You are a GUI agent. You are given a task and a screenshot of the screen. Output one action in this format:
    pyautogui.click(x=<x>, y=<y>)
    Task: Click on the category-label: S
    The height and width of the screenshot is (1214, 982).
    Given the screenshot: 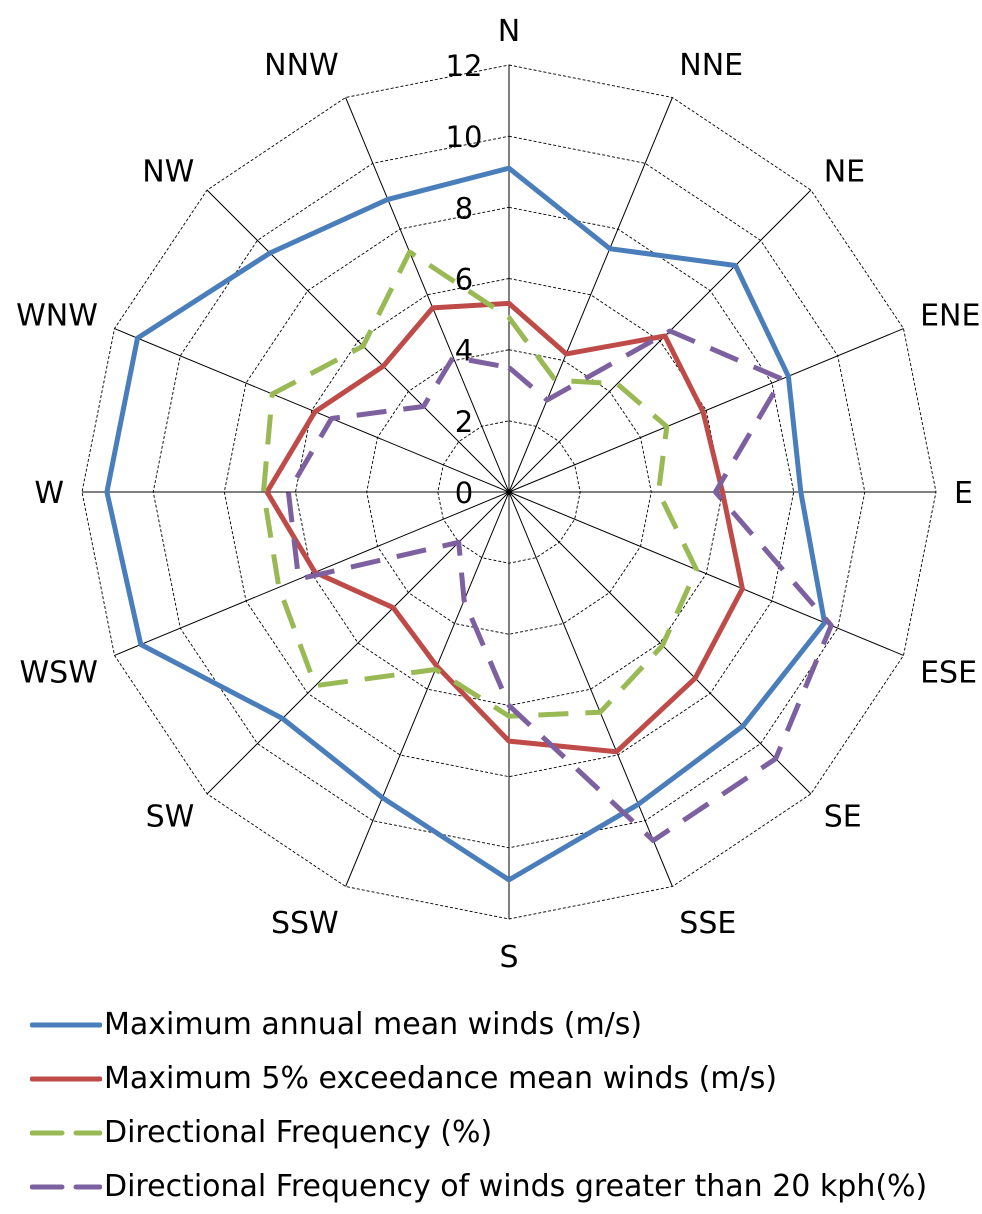 What is the action you would take?
    pyautogui.click(x=508, y=957)
    